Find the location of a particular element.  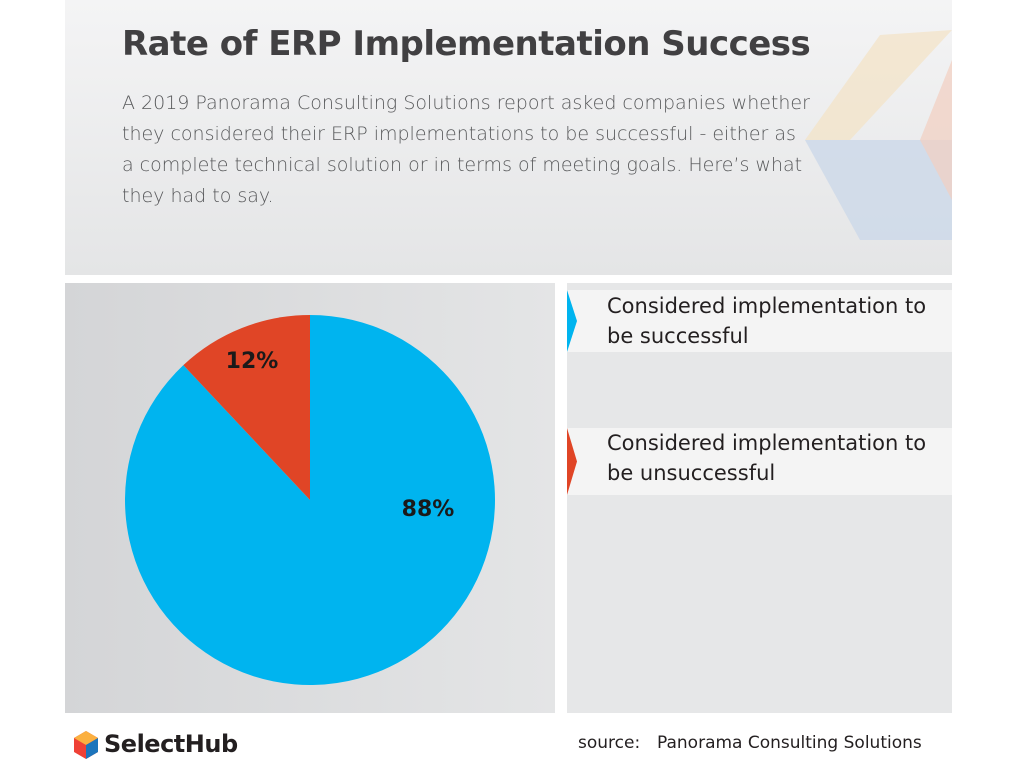

data-label: 12% is located at coordinates (252, 361).